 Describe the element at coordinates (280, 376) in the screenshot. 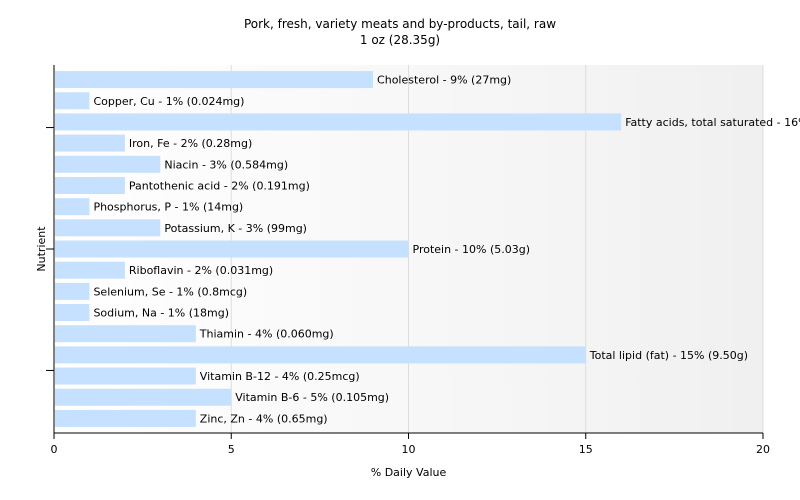

I see `bar-label: Vitamin B-12 - 4% (0.25mcg)` at that location.